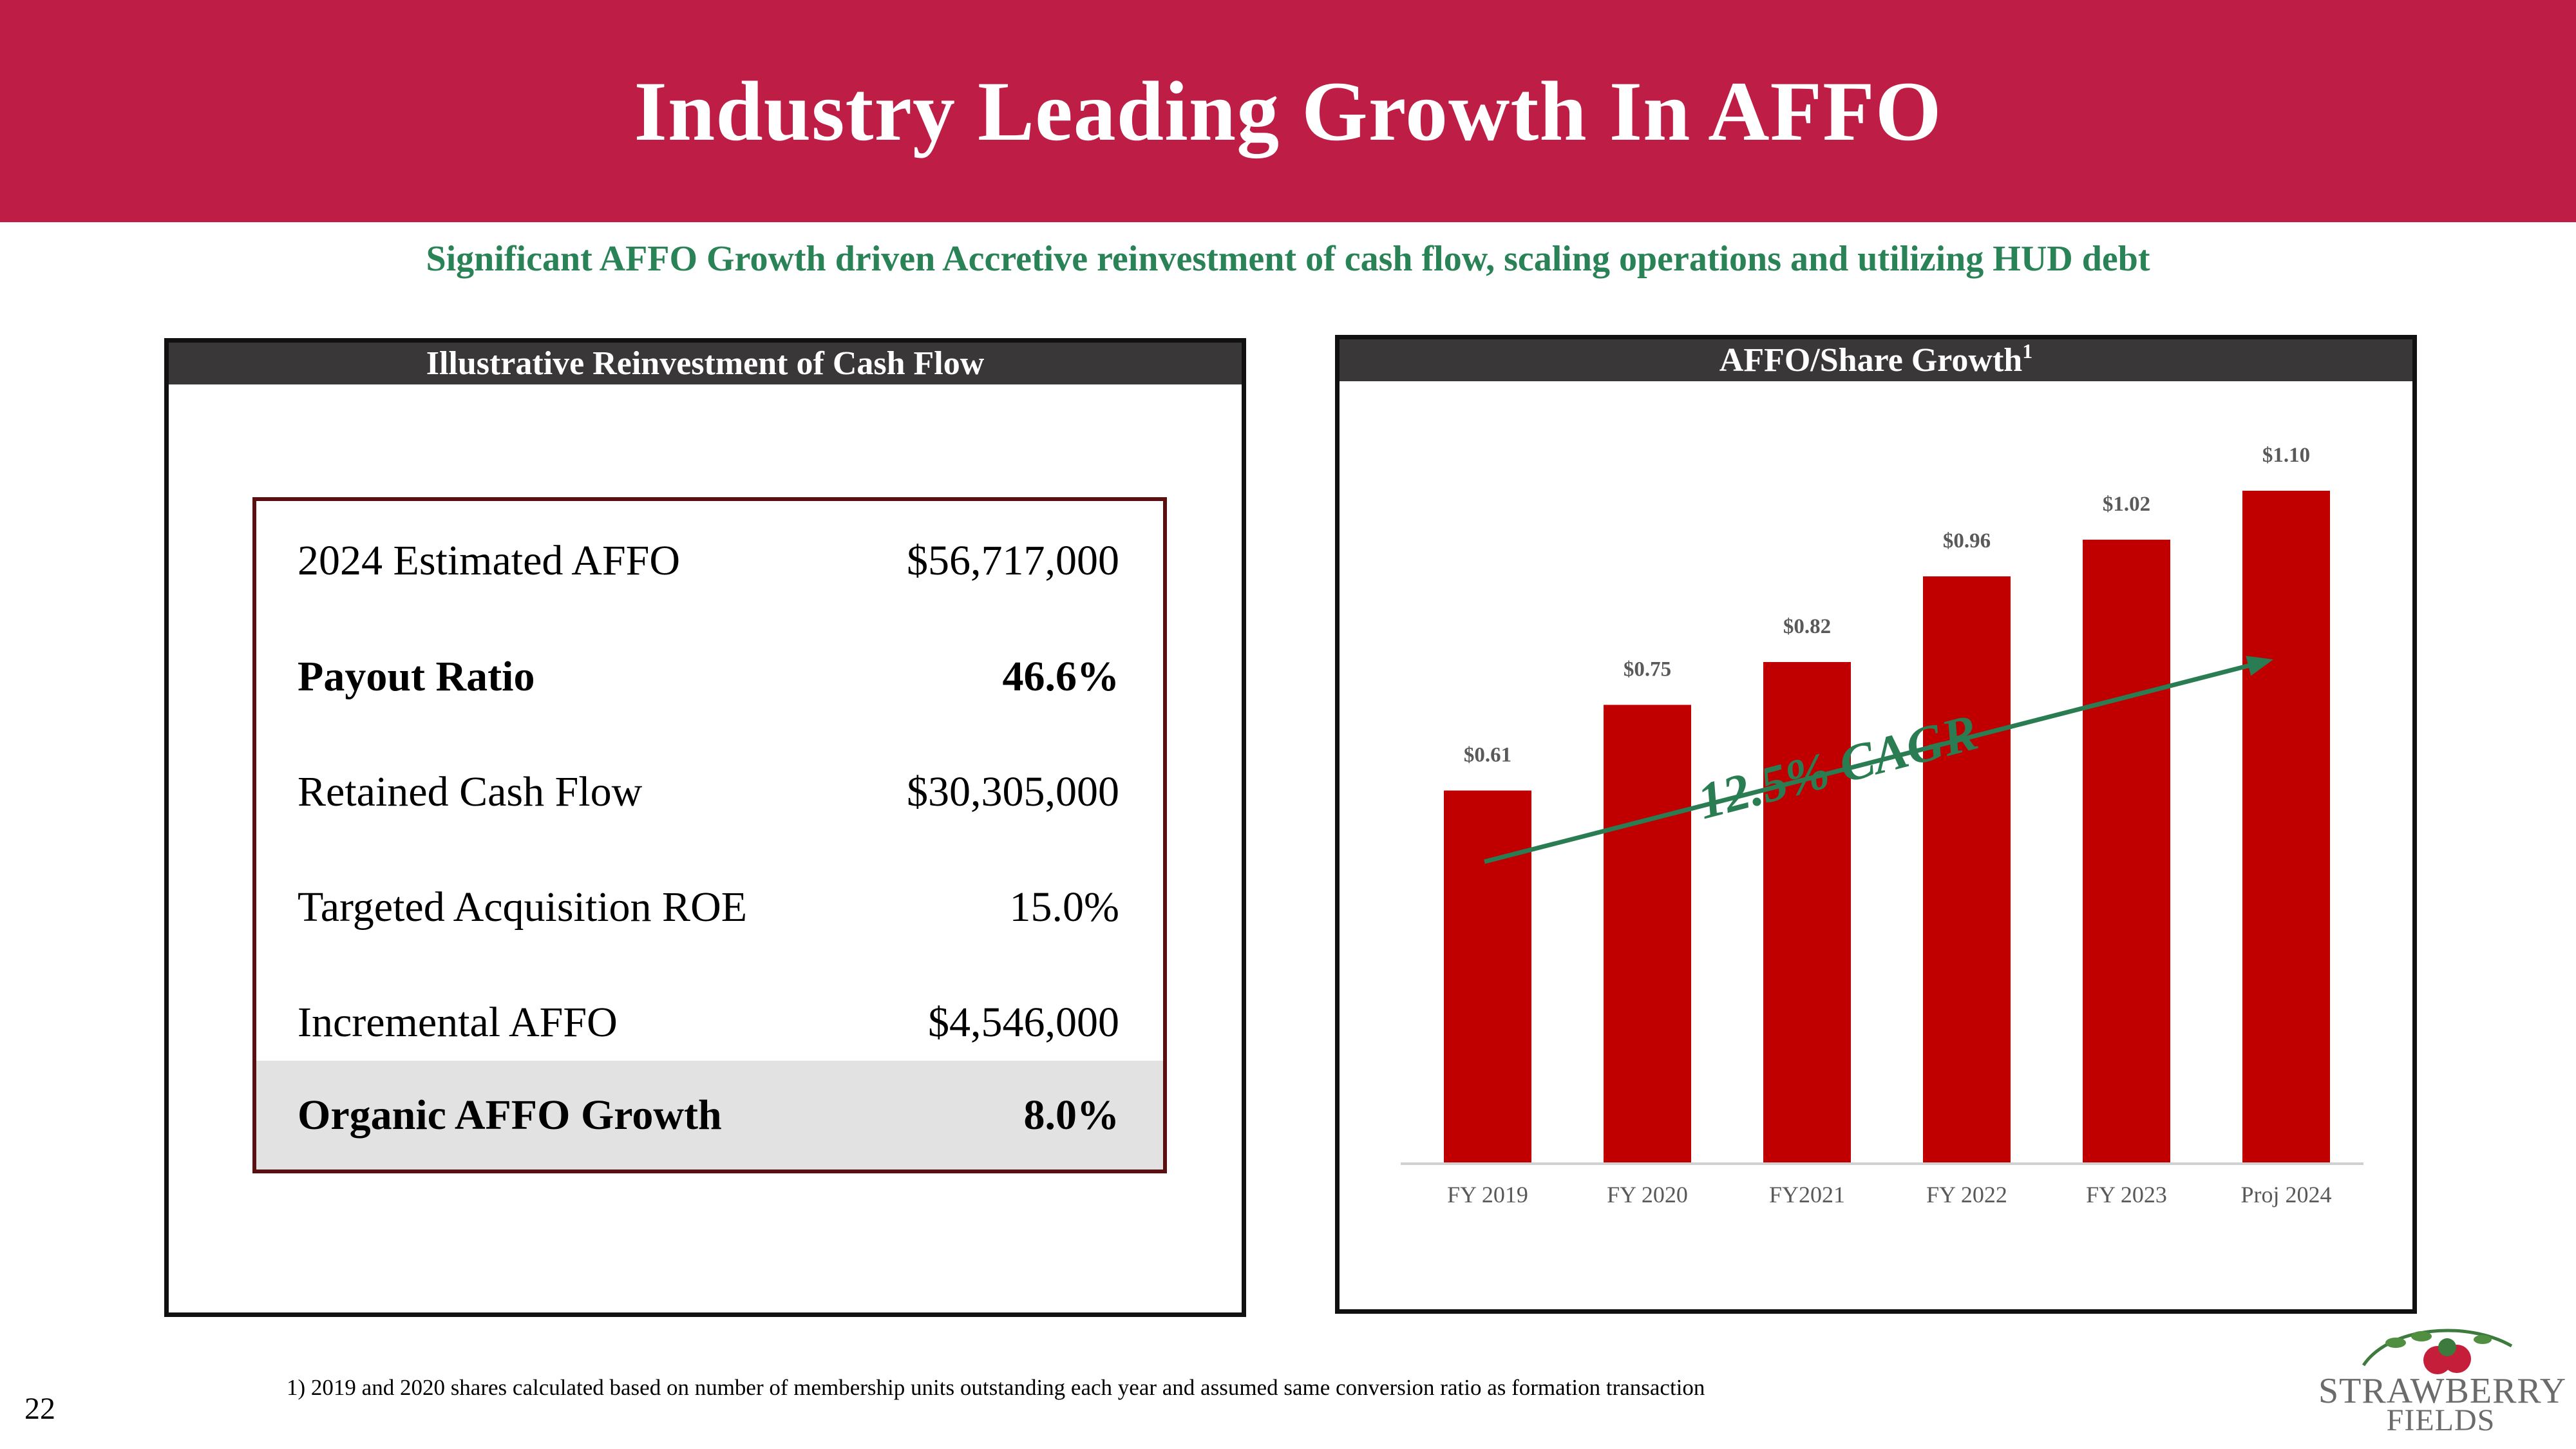  Describe the element at coordinates (710, 1022) in the screenshot. I see `metric-row-incremental-affo: Incremental AFFO $4,546,000` at that location.